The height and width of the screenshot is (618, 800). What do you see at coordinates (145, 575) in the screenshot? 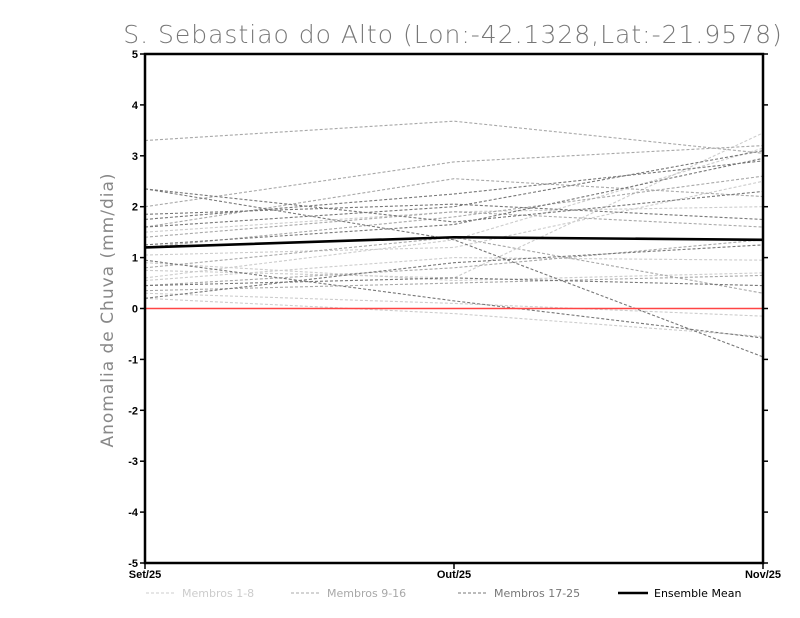
I see `x-tick-label: Set/25` at bounding box center [145, 575].